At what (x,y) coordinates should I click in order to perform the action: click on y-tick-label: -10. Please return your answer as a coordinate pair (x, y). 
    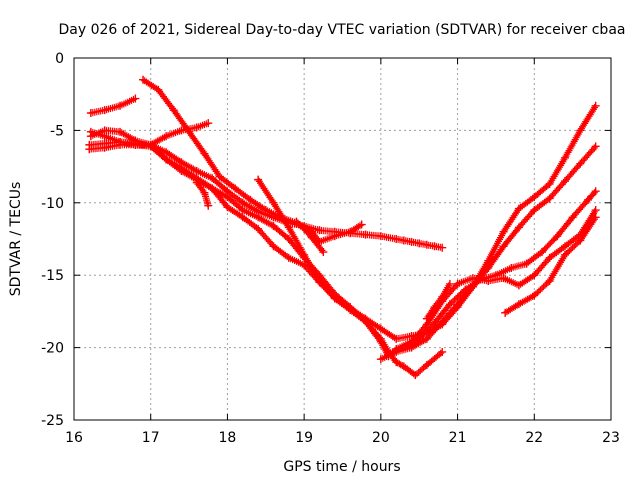
    Looking at the image, I should click on (52, 204).